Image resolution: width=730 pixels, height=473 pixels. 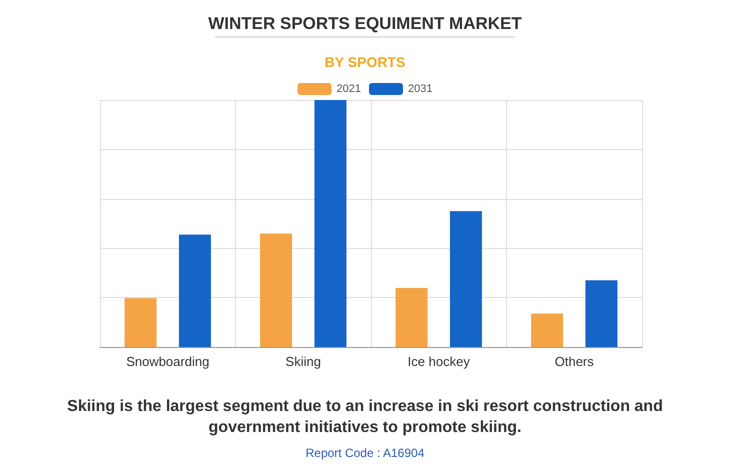 I want to click on chart-title: WINTER SPORTS EQUIMENT MARKET, so click(x=365, y=23).